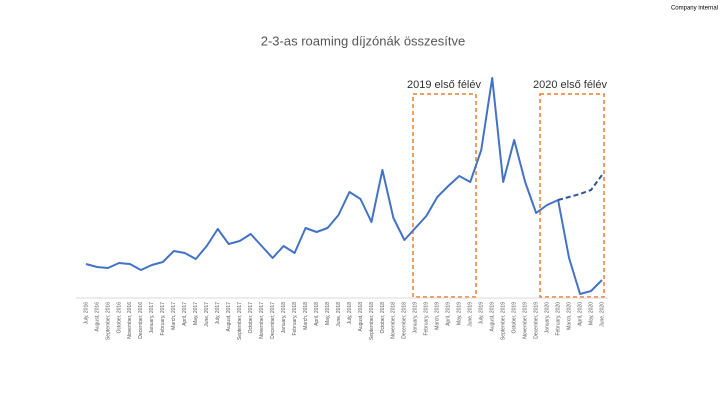 The height and width of the screenshot is (409, 727). What do you see at coordinates (514, 318) in the screenshot?
I see `x-tick-label: October, 2019` at bounding box center [514, 318].